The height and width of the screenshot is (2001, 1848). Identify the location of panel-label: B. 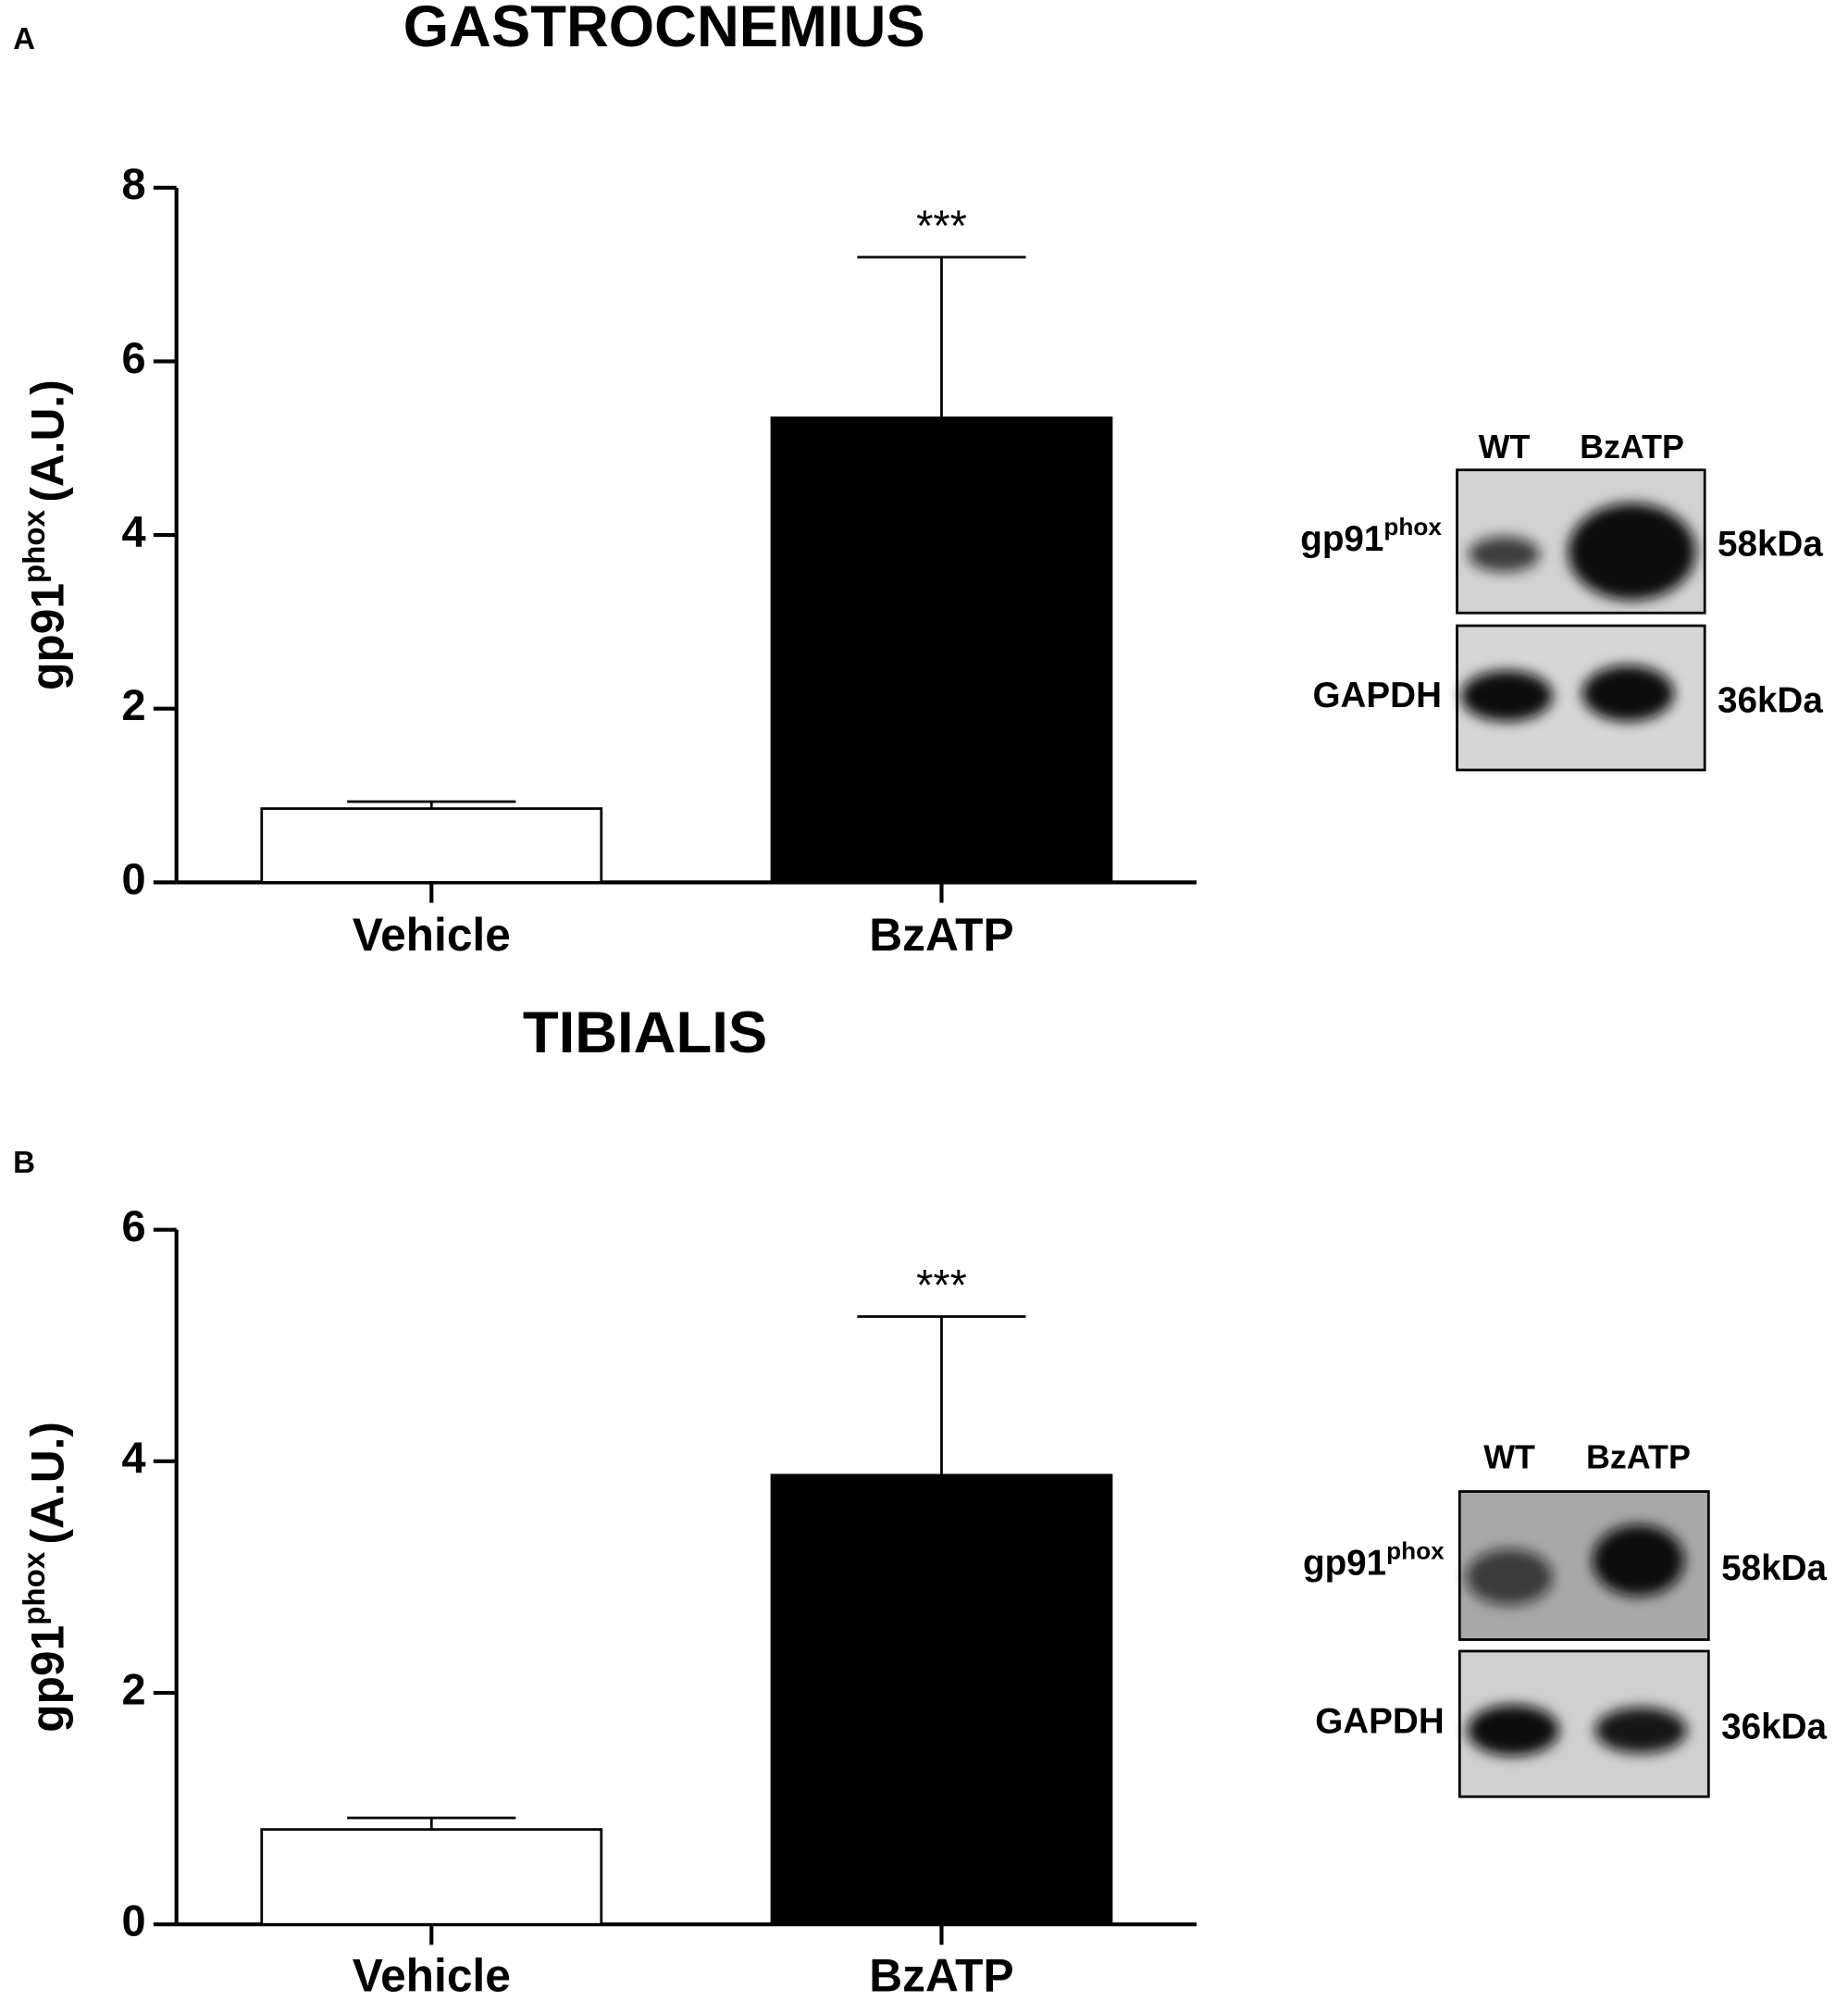
(24, 1163).